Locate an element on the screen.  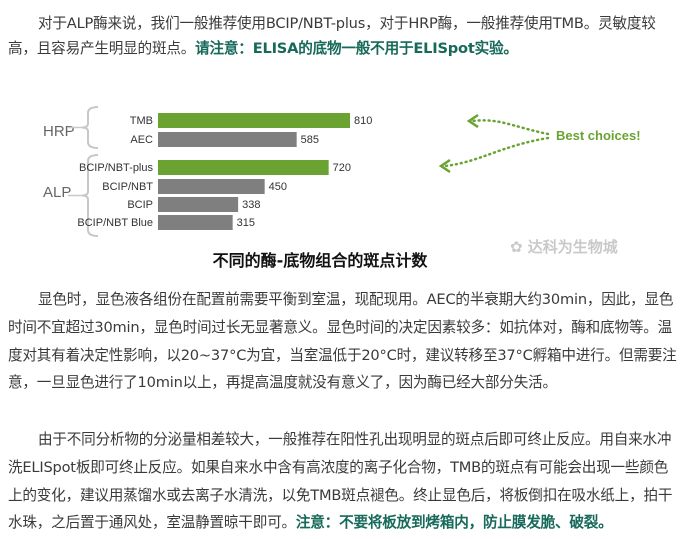
bar-value-label: 450 is located at coordinates (278, 187).